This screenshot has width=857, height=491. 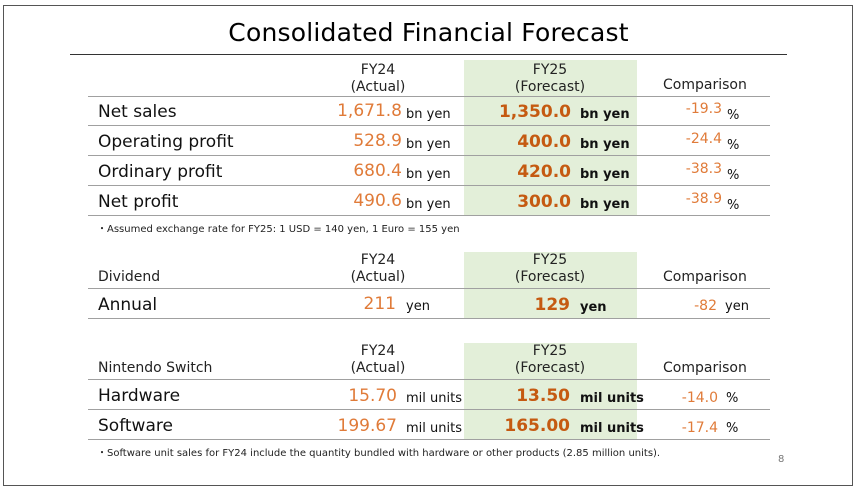 I want to click on fy25-value: 300.0, so click(x=544, y=202).